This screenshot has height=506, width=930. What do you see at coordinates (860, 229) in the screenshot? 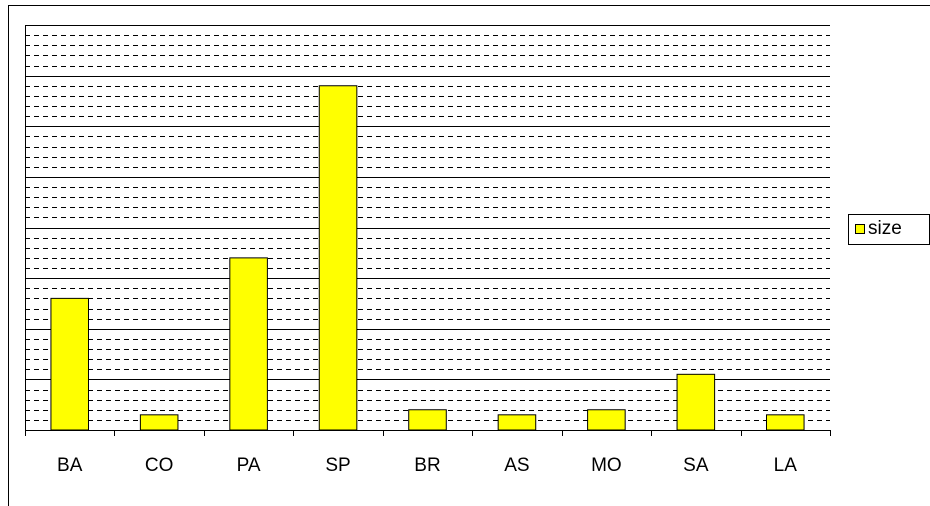
I see `legend-swatch` at bounding box center [860, 229].